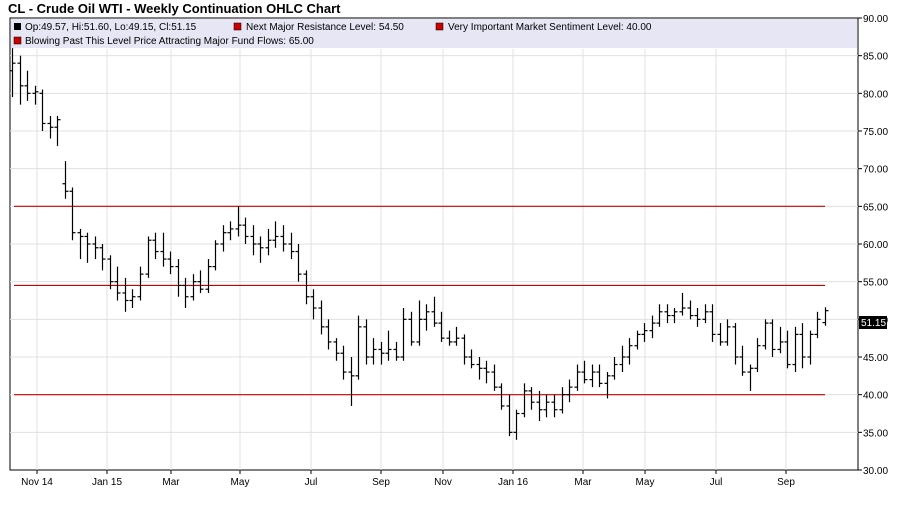 The height and width of the screenshot is (511, 900). Describe the element at coordinates (439, 26) in the screenshot. I see `legend-swatch-sentiment` at that location.